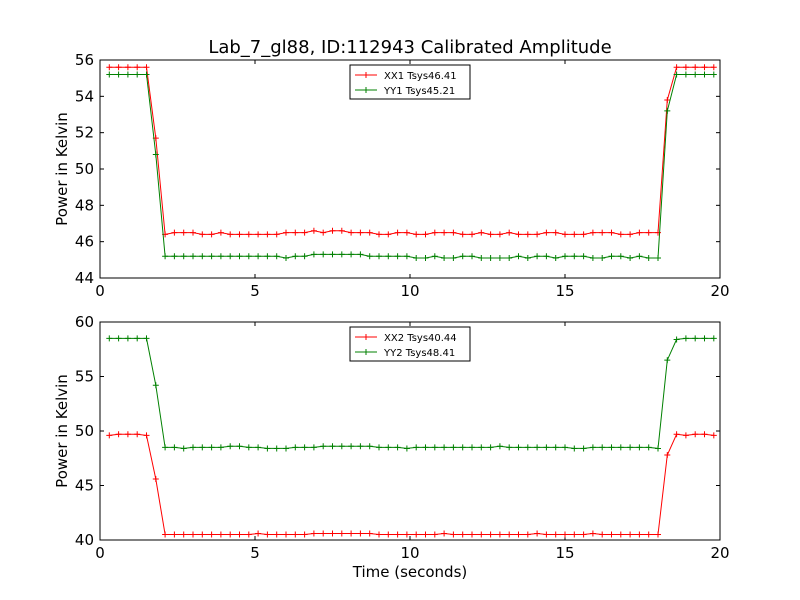 The image size is (800, 600). I want to click on y-tick-label: 60, so click(84, 322).